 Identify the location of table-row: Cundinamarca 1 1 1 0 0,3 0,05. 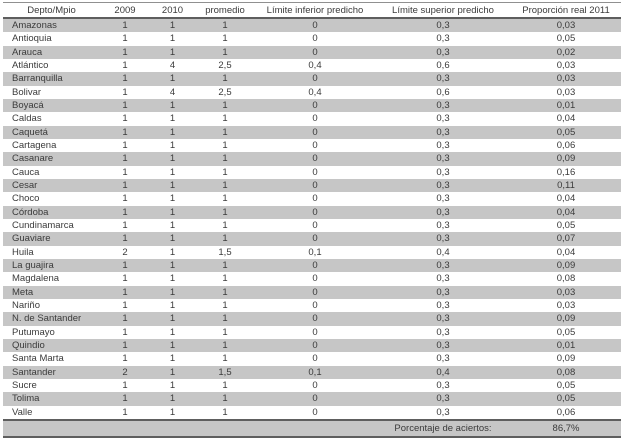
(312, 225).